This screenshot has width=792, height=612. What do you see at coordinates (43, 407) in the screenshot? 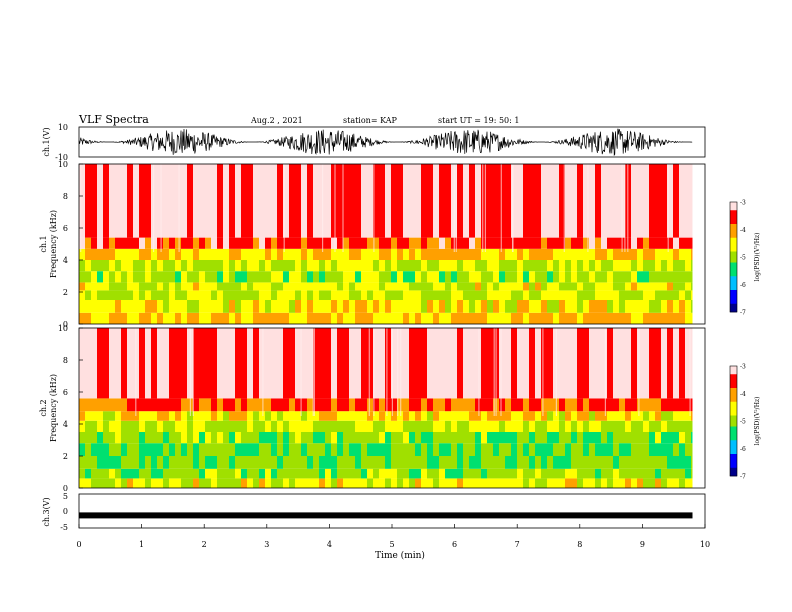
I see `ch2-spectrogram-ylabel-channel: ch.2` at bounding box center [43, 407].